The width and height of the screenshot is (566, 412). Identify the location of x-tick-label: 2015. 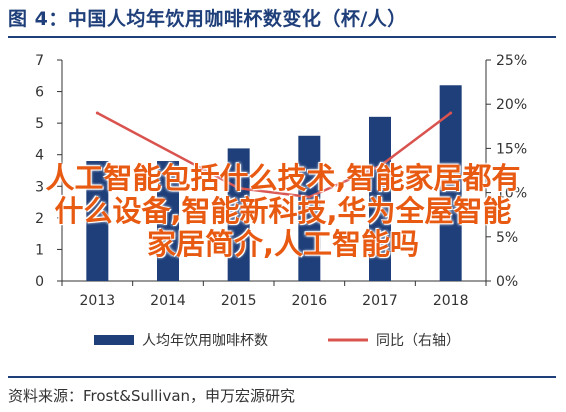
(239, 301).